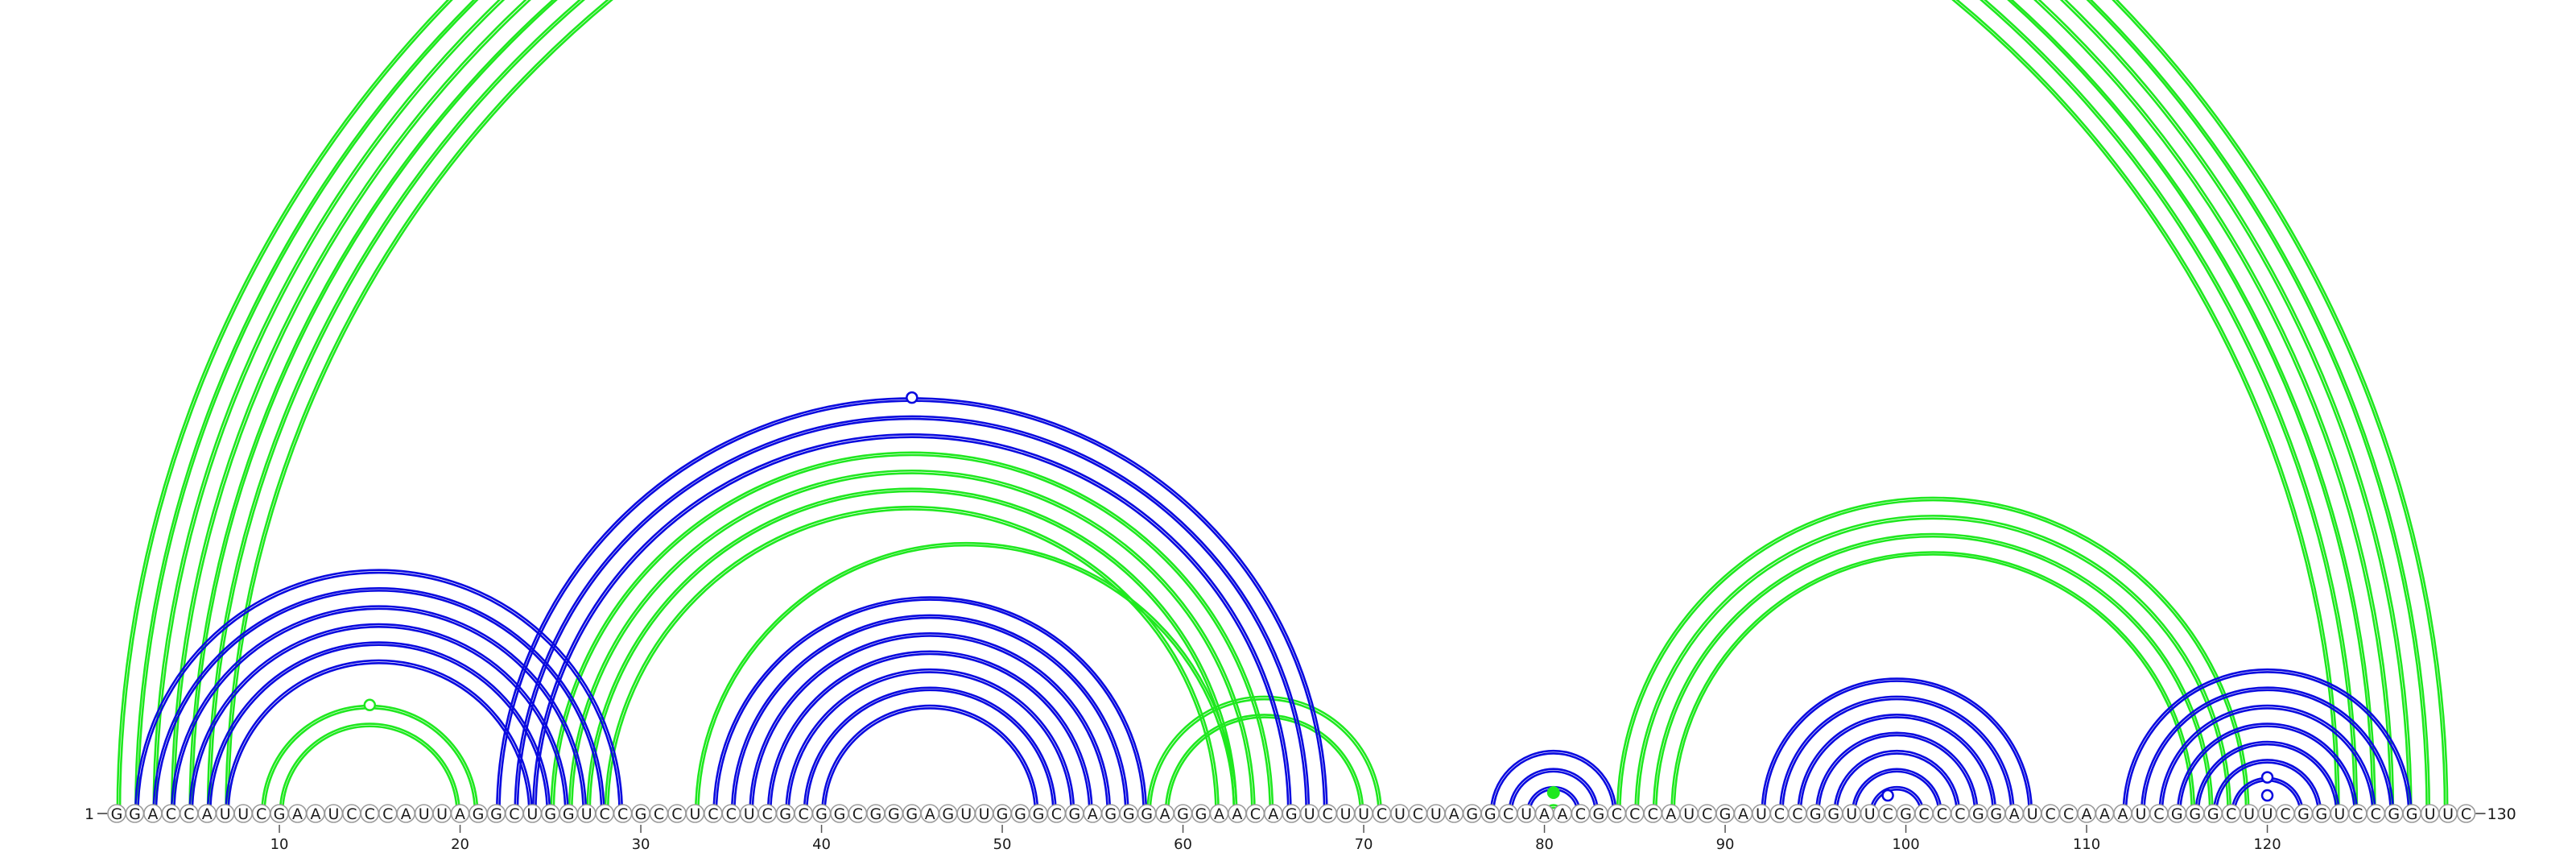 Image resolution: width=2576 pixels, height=857 pixels. What do you see at coordinates (369, 769) in the screenshot?
I see `green-arc-10-20-inner` at bounding box center [369, 769].